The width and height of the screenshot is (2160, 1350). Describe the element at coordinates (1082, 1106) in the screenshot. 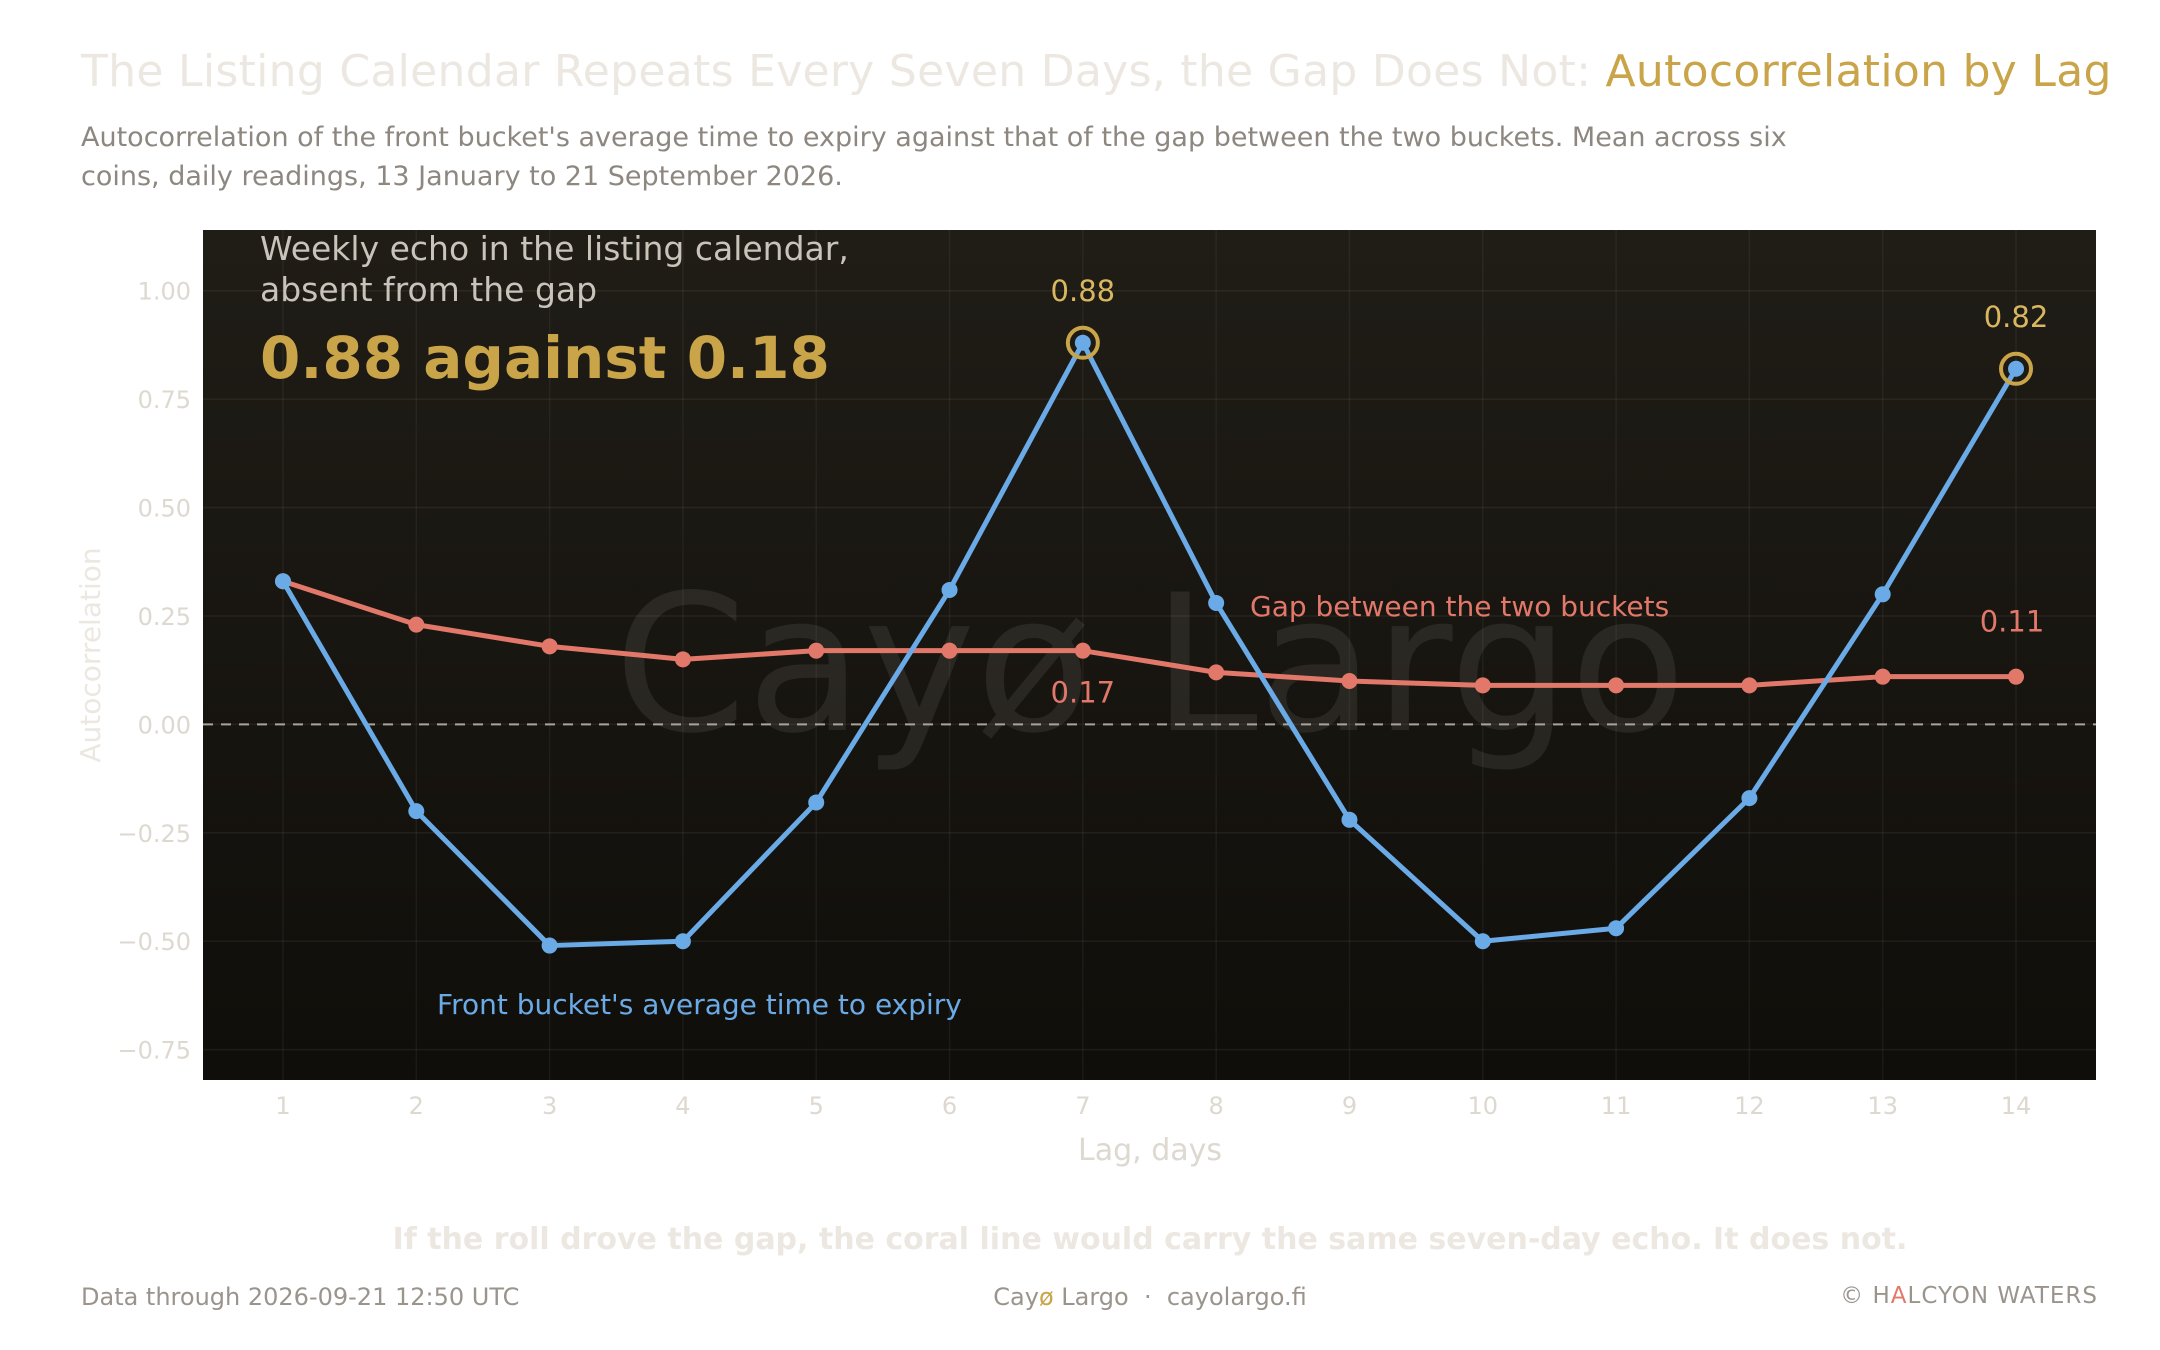

I see `x-tick-label: 7` at that location.